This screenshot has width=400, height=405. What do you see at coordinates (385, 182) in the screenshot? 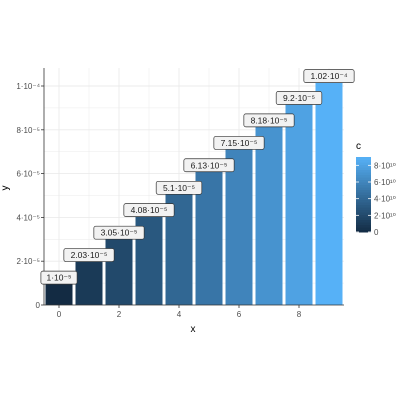
I see `legend-tick-label: 6·10¹⁰` at bounding box center [385, 182].